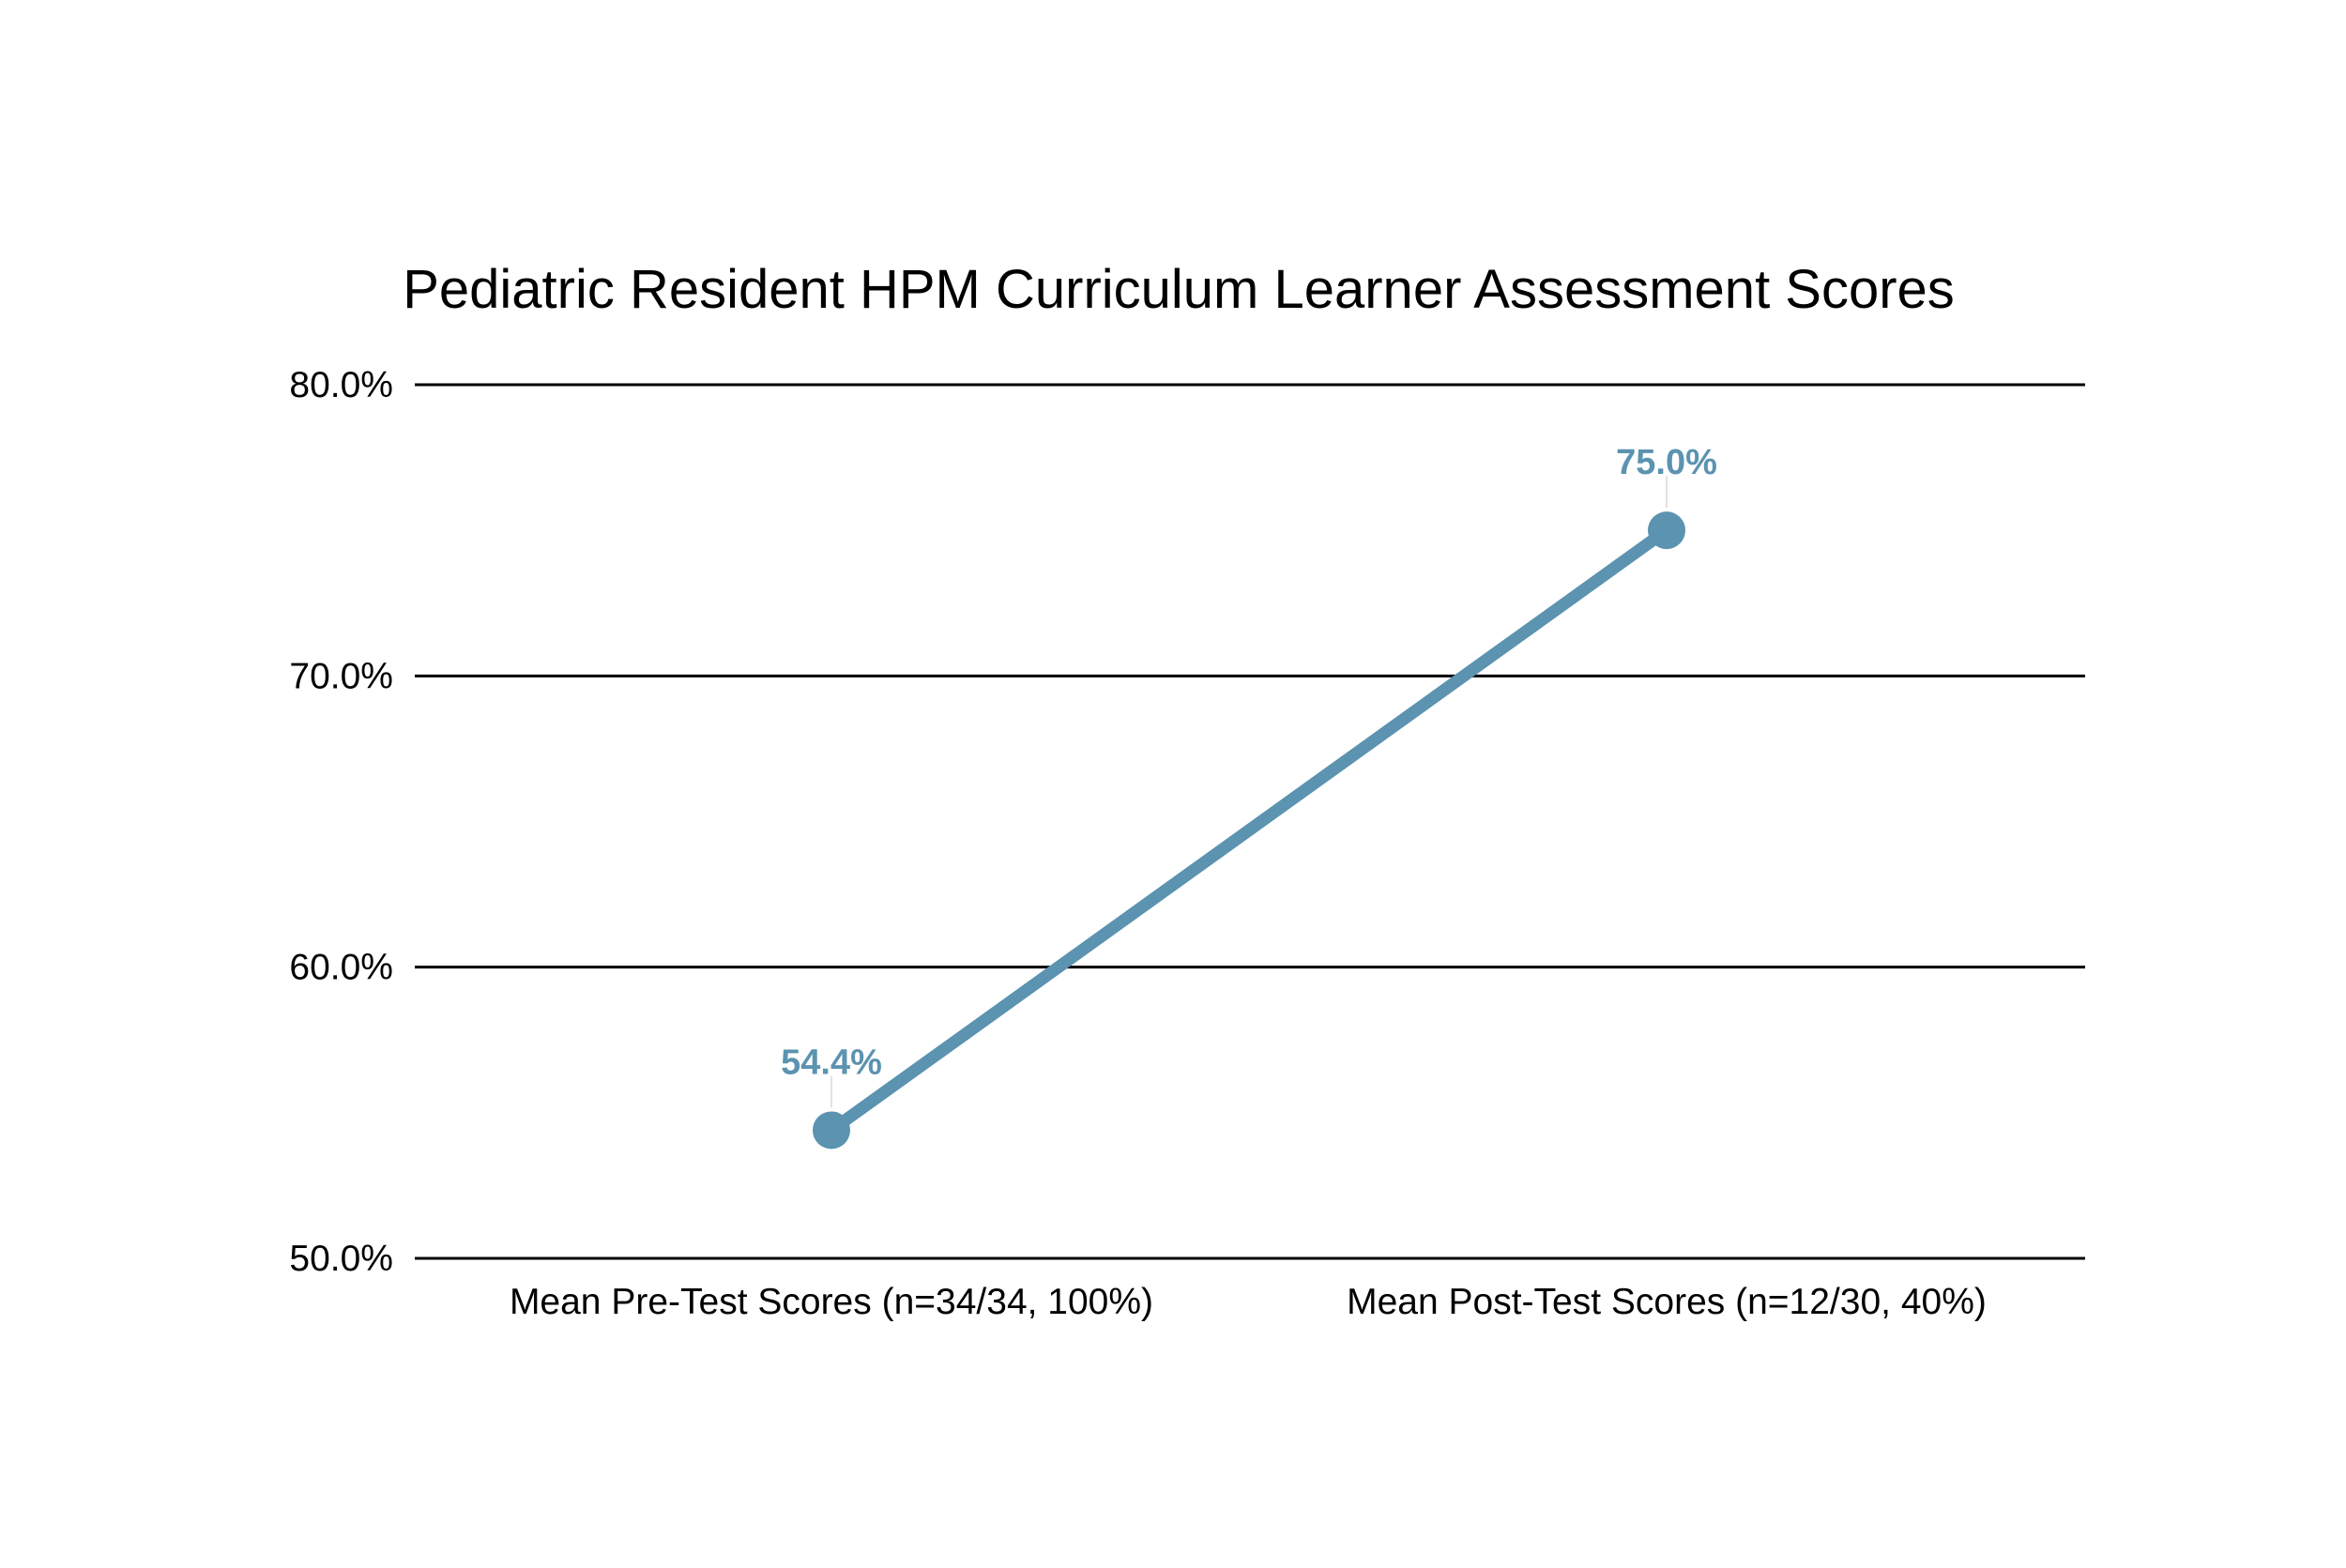 The width and height of the screenshot is (2346, 1568). Describe the element at coordinates (341, 968) in the screenshot. I see `y-tick-label-1: 60.0%` at that location.